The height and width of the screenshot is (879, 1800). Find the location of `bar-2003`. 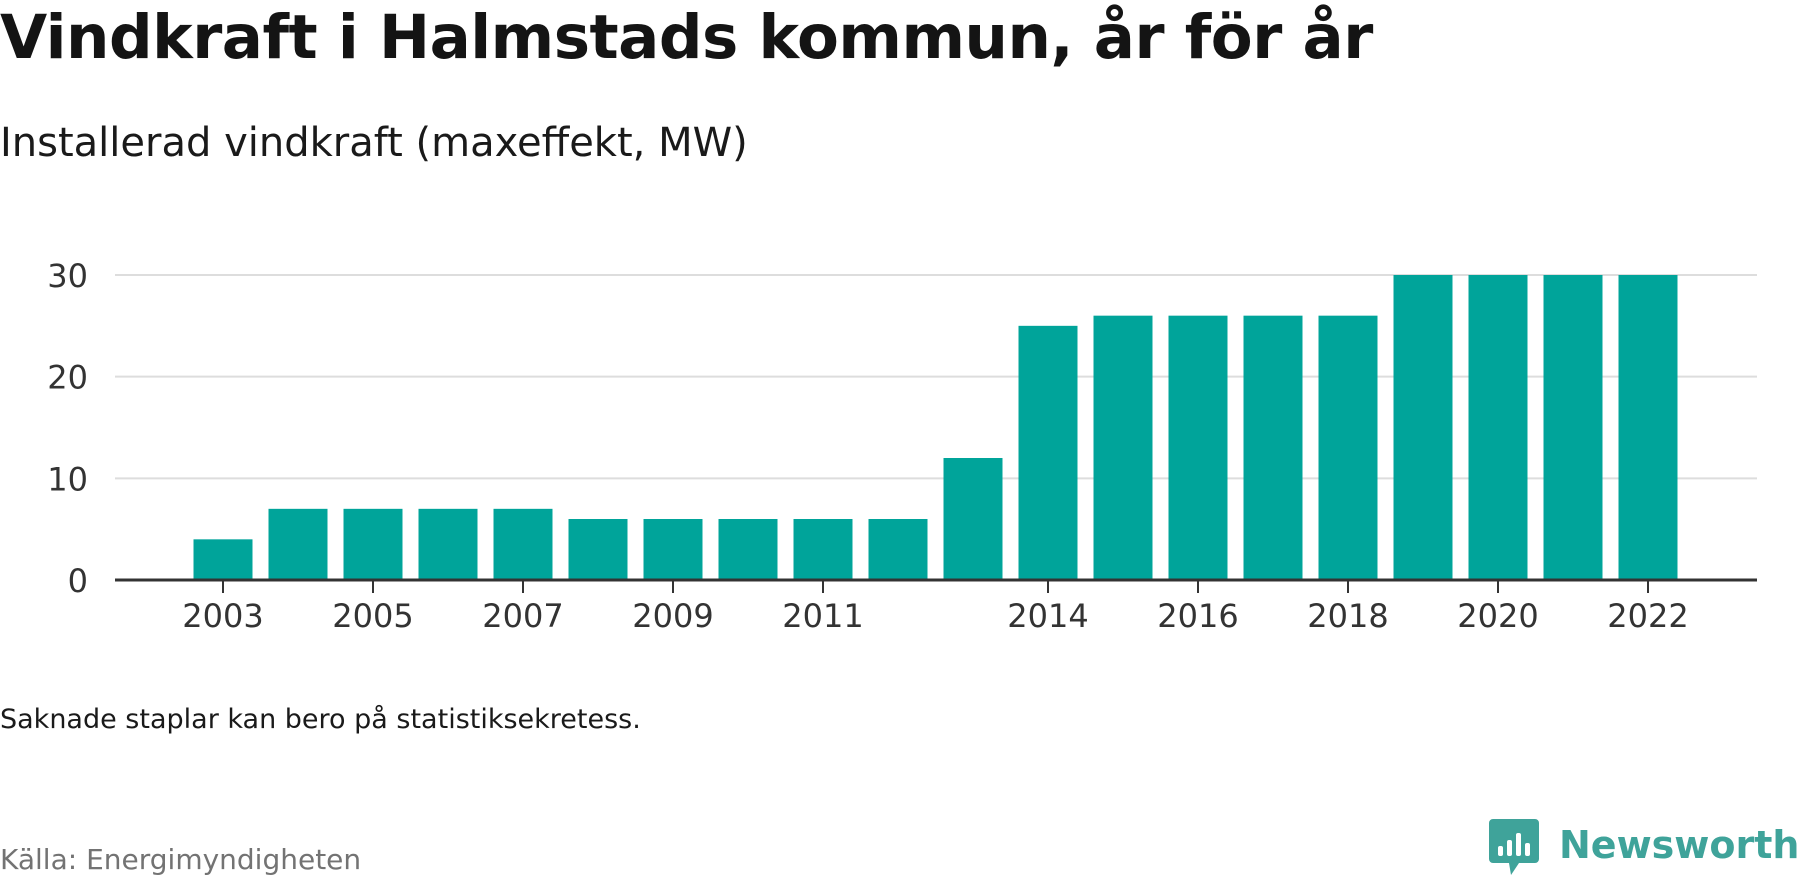

bar-2003 is located at coordinates (223, 559).